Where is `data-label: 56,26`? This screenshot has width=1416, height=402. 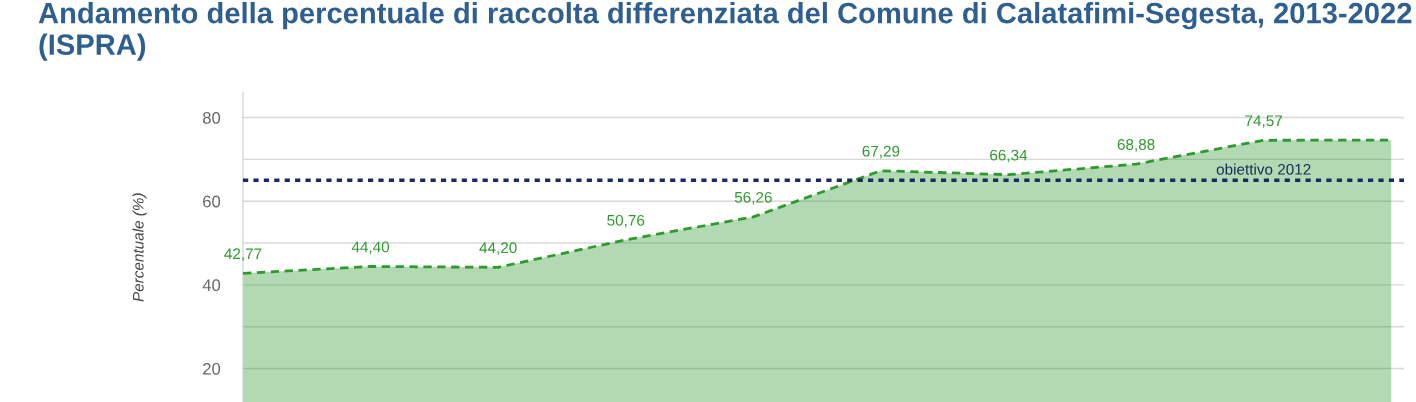 data-label: 56,26 is located at coordinates (753, 198).